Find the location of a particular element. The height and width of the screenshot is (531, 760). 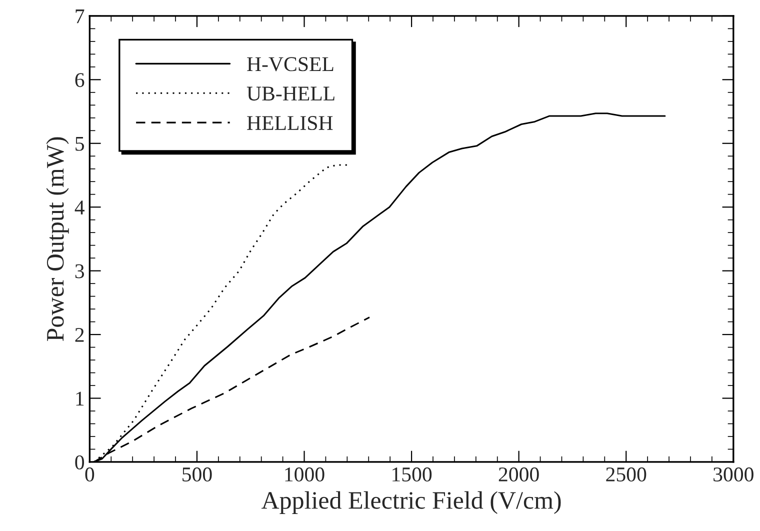

legend-label: UB-HELL is located at coordinates (290, 93).